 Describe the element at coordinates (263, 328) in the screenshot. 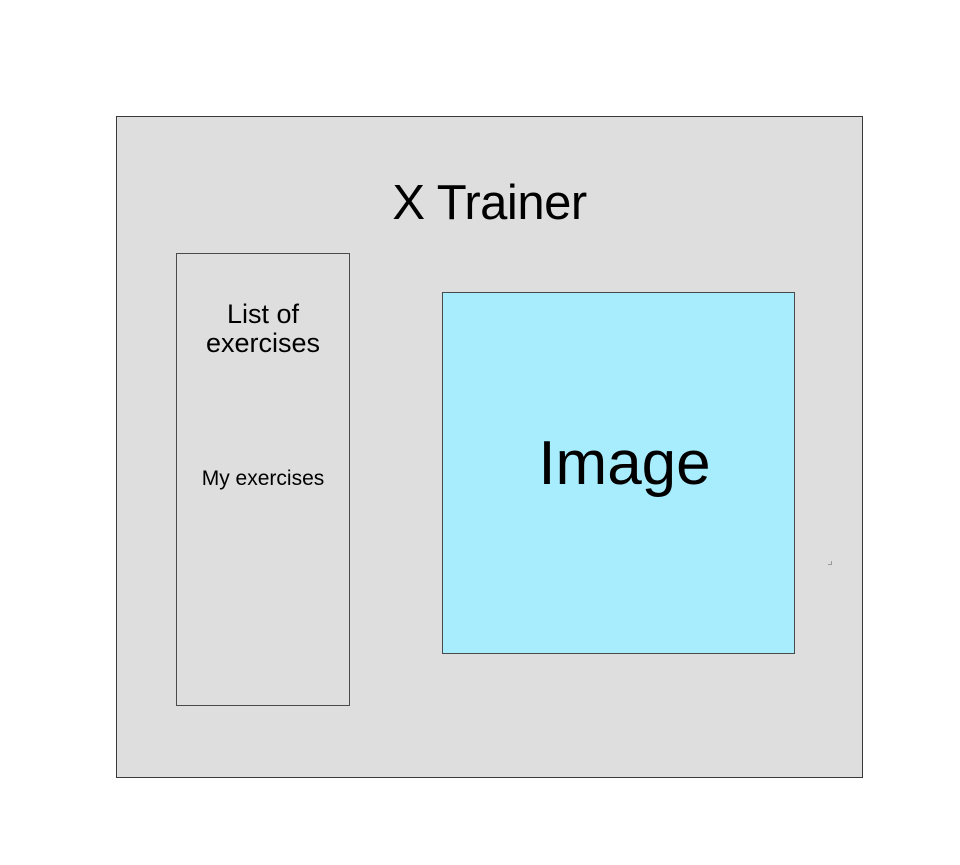

I see `sidebar-heading: List of exercises` at that location.